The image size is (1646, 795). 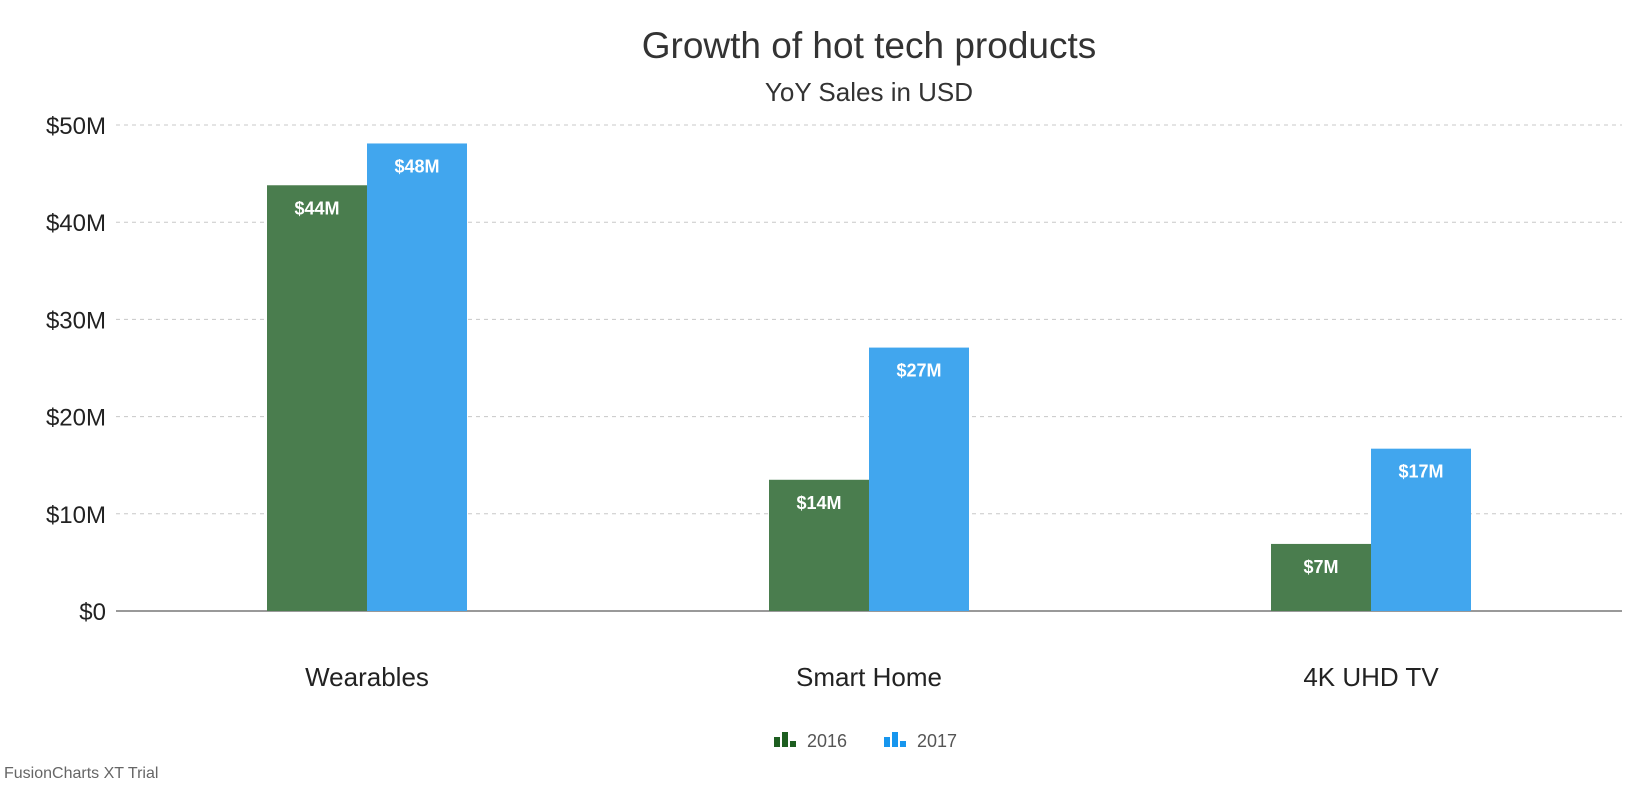 I want to click on x-tick-label: 4K UHD TV, so click(x=1371, y=677).